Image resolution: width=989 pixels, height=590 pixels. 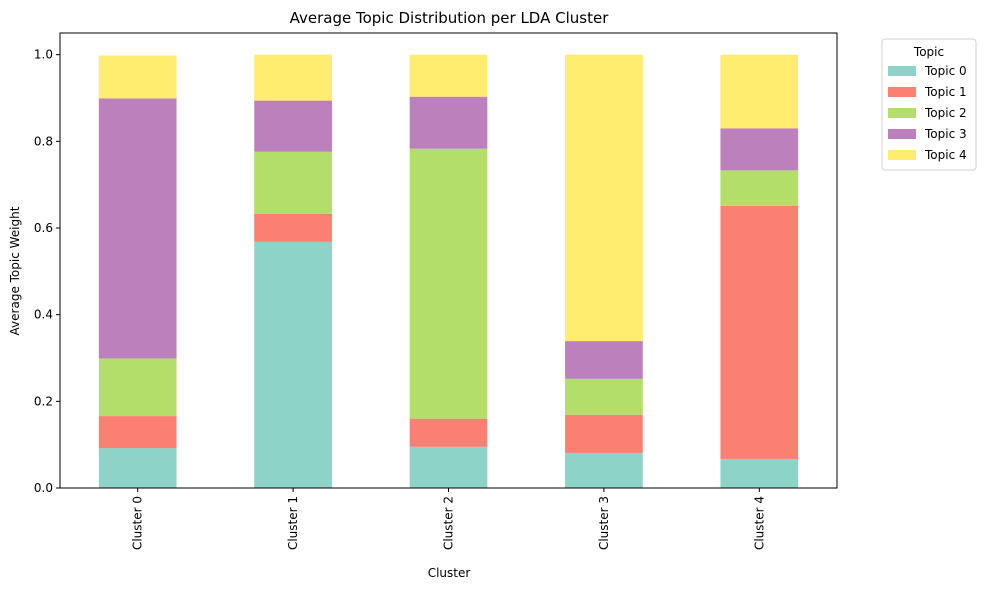 I want to click on legend-label-topic-1: Topic 1, so click(x=945, y=92).